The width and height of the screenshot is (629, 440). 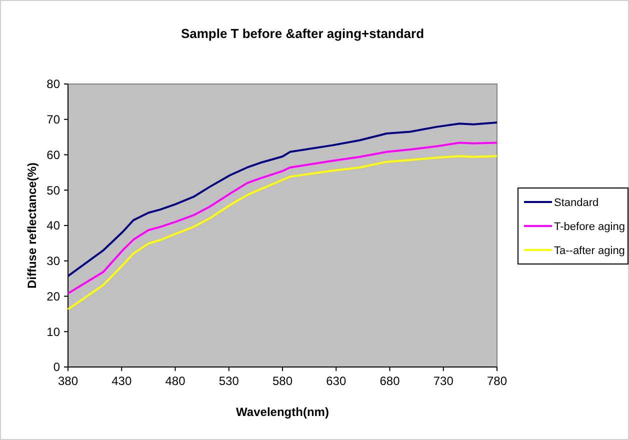 What do you see at coordinates (443, 381) in the screenshot?
I see `x-tick-label: 730` at bounding box center [443, 381].